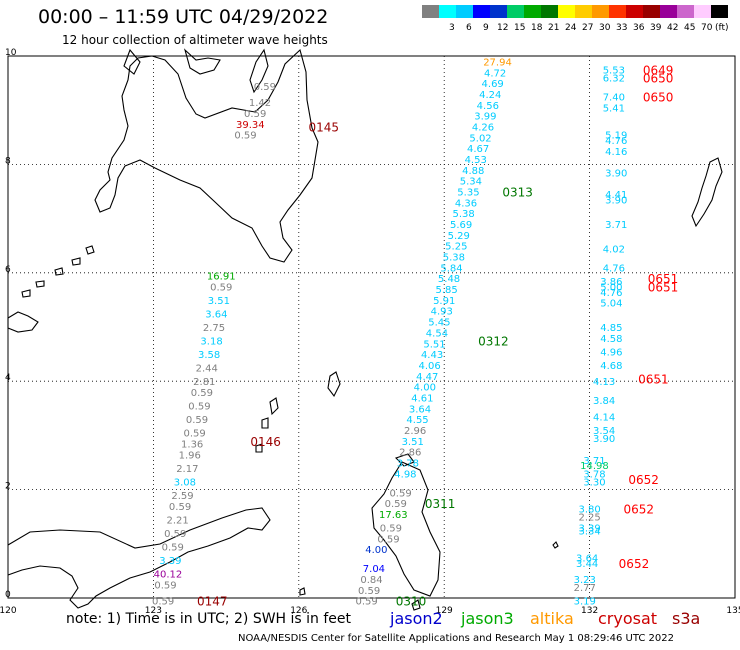  I want to click on wave-height-value: 4.72, so click(495, 73).